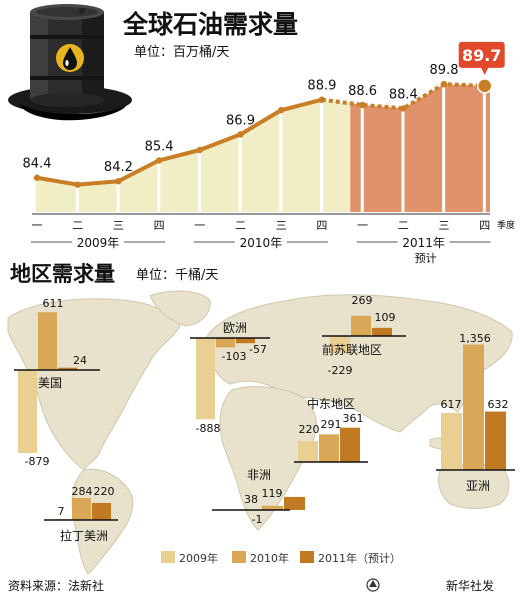 The width and height of the screenshot is (526, 604). Describe the element at coordinates (37, 461) in the screenshot. I see `region-value-label: -879` at that location.